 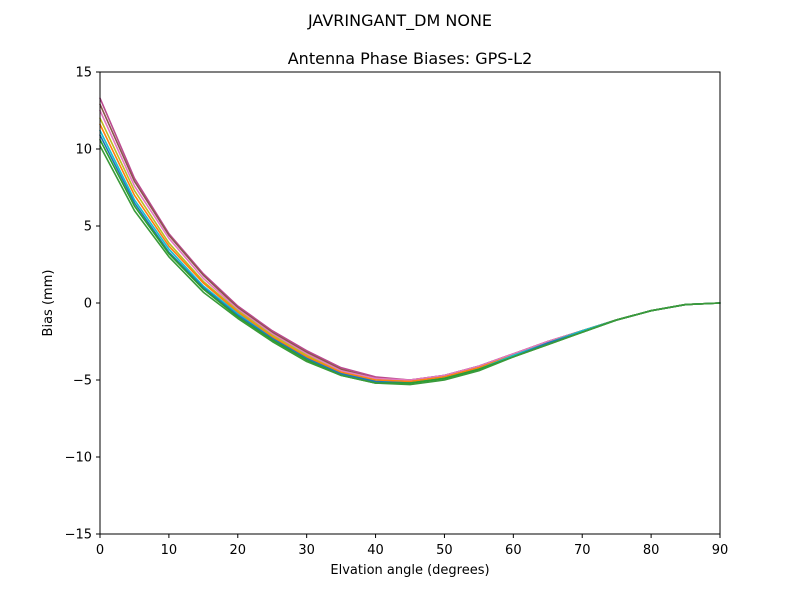 I want to click on x-axis-label: Elvation angle (degrees), so click(x=409, y=570).